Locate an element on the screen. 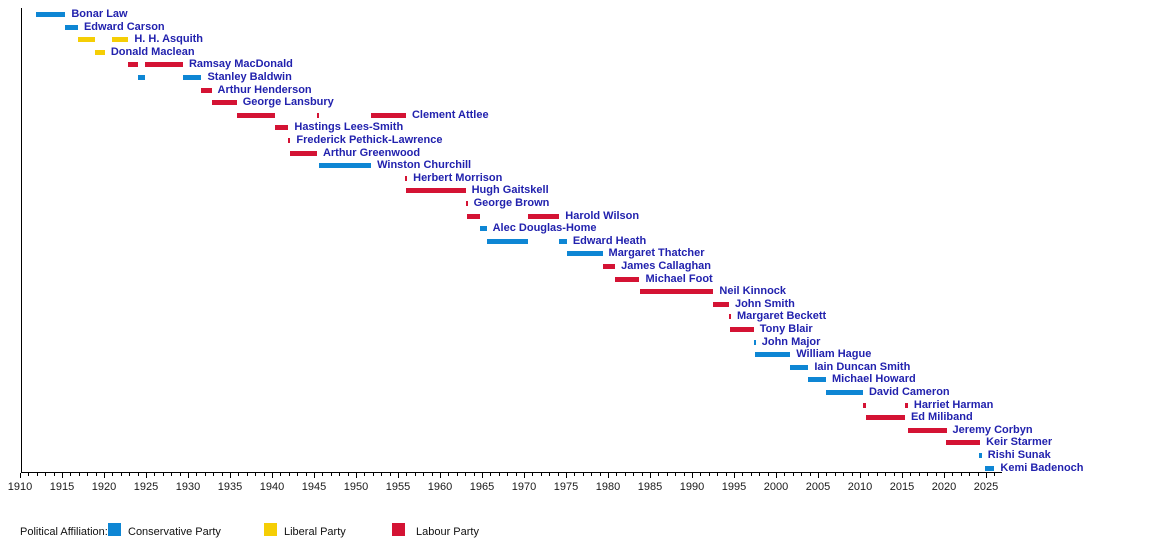 This screenshot has height=548, width=1150. leader-name-label: H. H. Asquith is located at coordinates (169, 39).